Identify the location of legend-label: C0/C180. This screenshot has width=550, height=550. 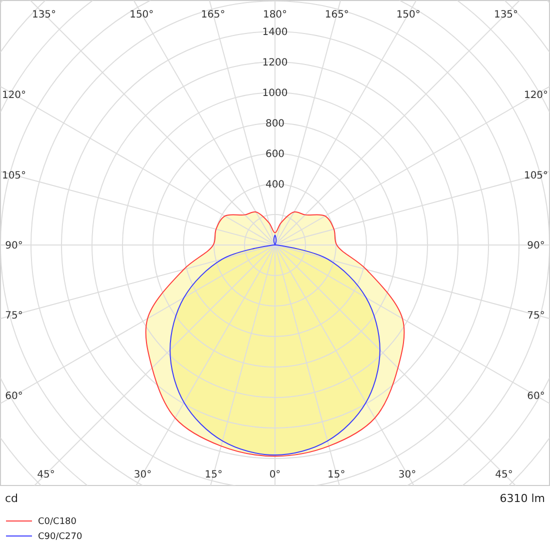
(57, 522).